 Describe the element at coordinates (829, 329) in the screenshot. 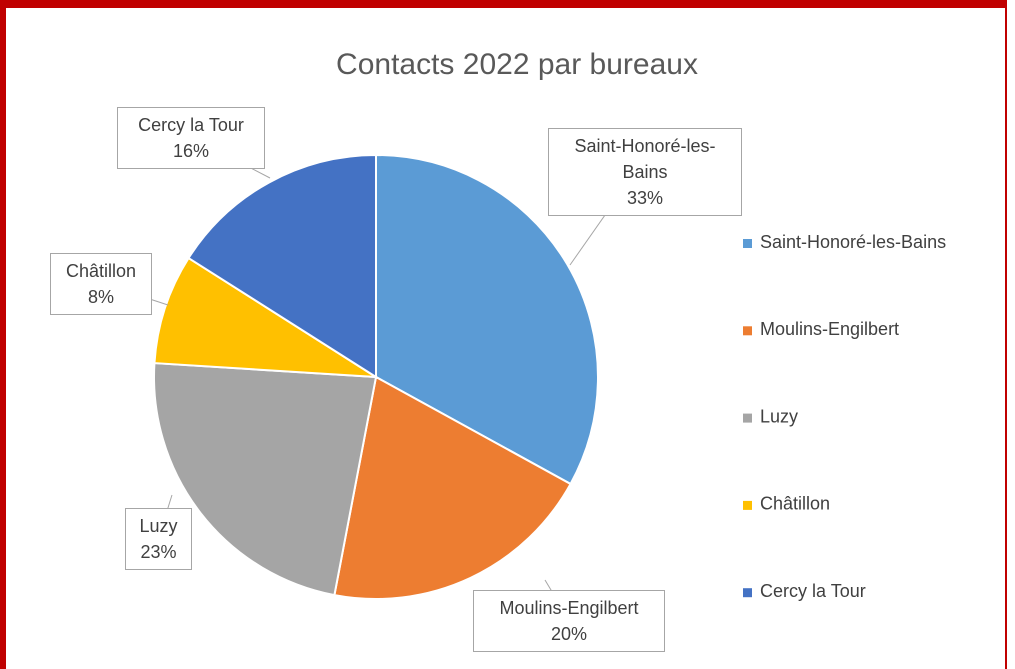

I see `legend-label: Moulins-Engilbert` at that location.